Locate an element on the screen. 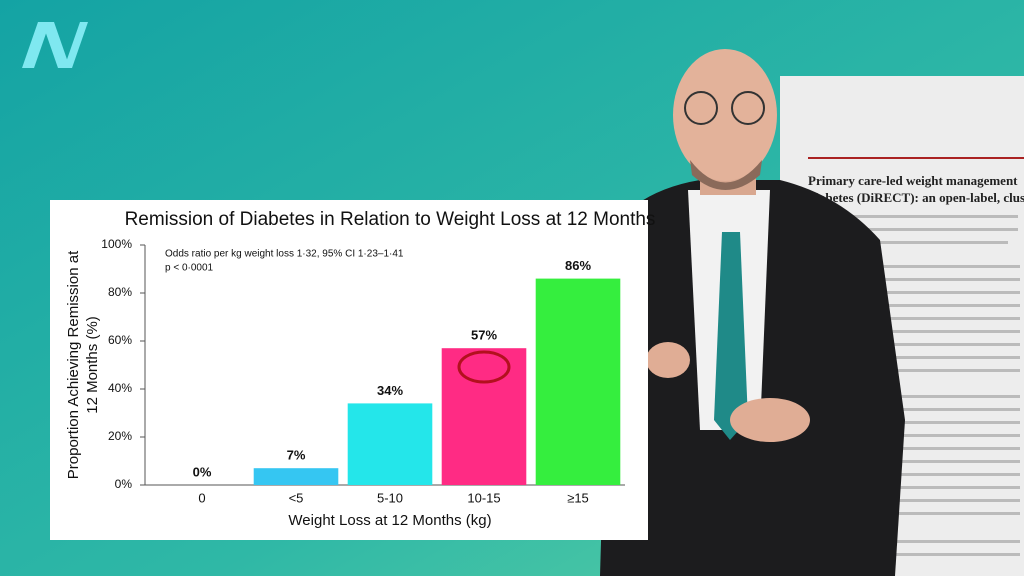 Image resolution: width=1024 pixels, height=576 pixels. doc-title: diabetes (DiRECT): an open-label, clust is located at coordinates (916, 197).